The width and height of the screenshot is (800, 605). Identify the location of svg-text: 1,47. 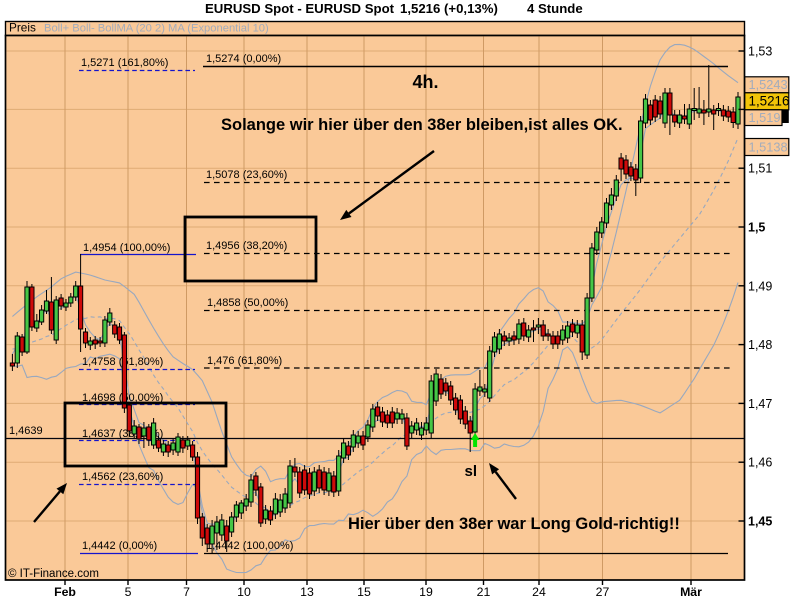
(760, 404).